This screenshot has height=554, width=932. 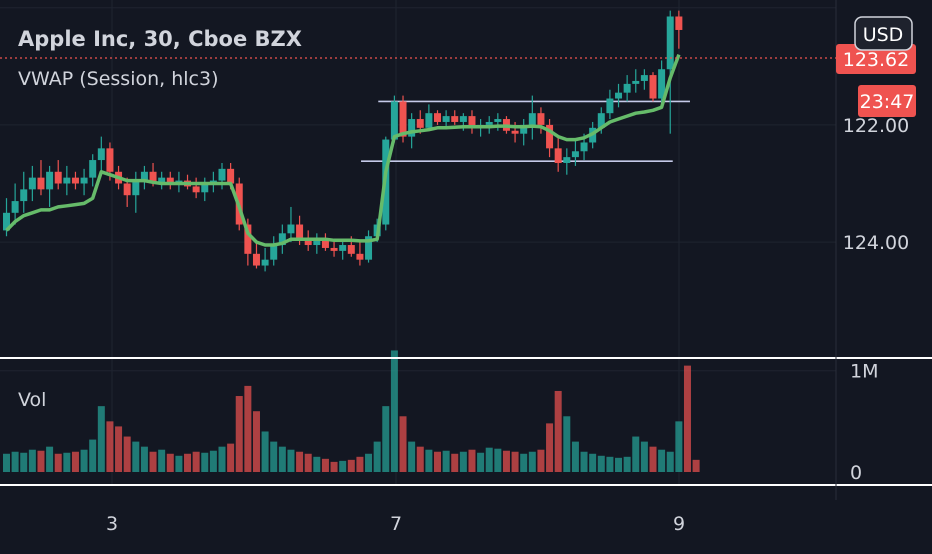 What do you see at coordinates (864, 372) in the screenshot?
I see `volume-tick-1M: 1M` at bounding box center [864, 372].